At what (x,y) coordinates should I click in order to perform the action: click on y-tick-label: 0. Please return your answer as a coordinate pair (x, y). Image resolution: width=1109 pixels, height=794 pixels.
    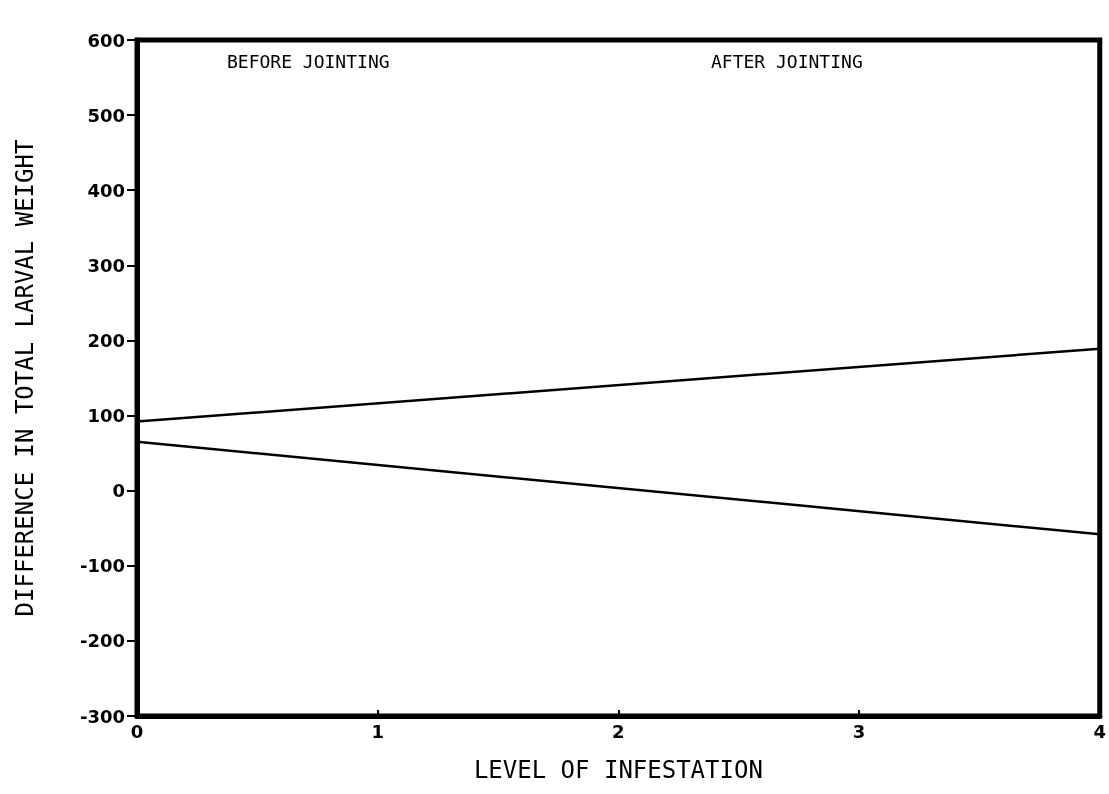
    Looking at the image, I should click on (118, 491).